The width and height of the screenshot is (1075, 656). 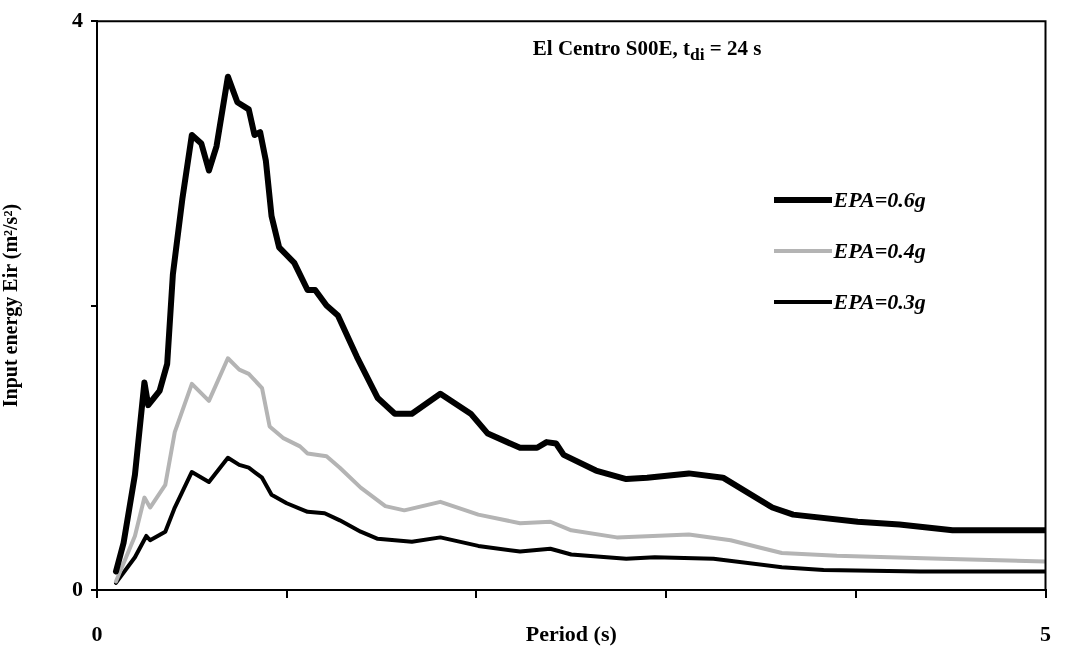 I want to click on x-axis-title: Period (s), so click(x=571, y=633).